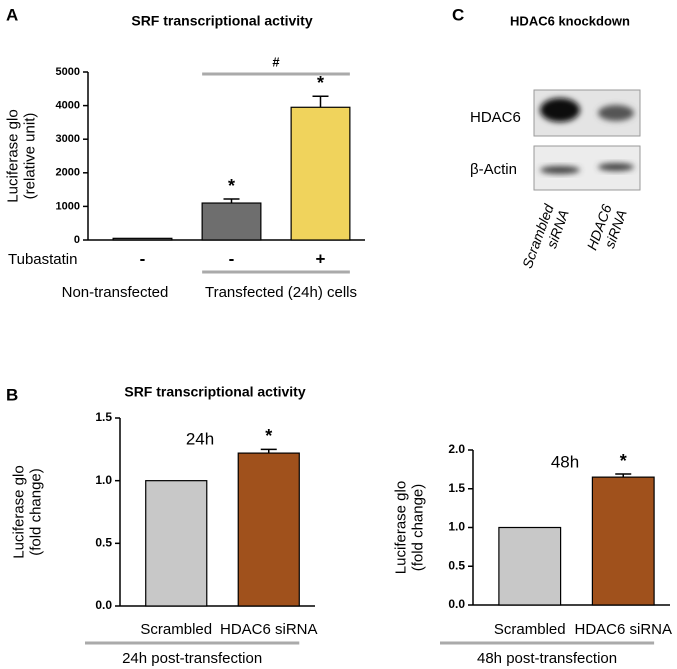 The width and height of the screenshot is (677, 669). What do you see at coordinates (77, 240) in the screenshot?
I see `y-tick-label: 0` at bounding box center [77, 240].